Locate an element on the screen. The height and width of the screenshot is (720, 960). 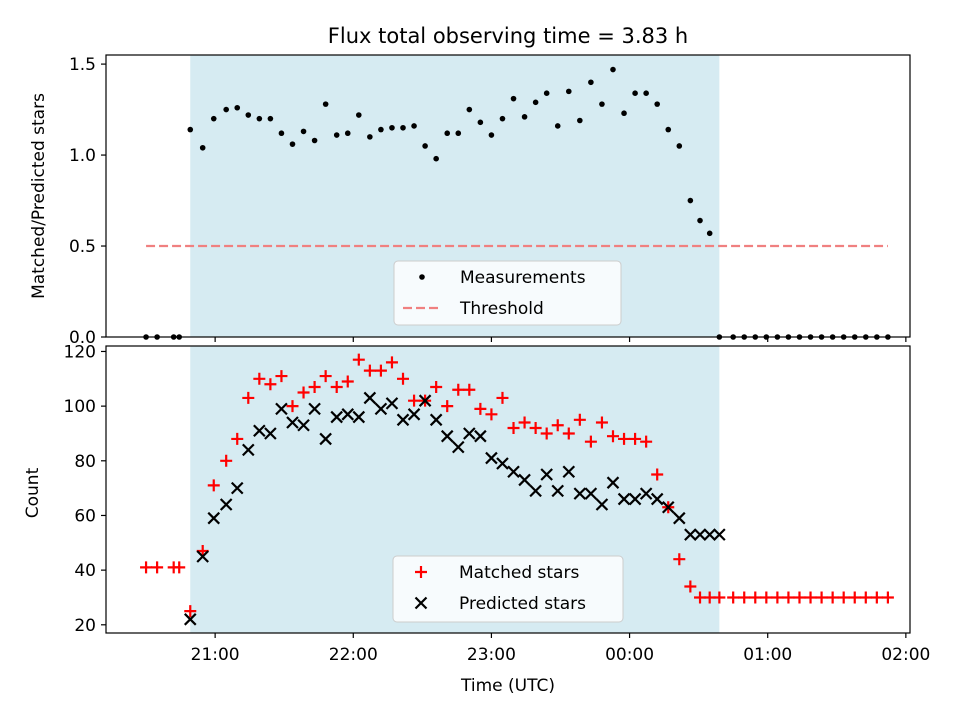
x-tick-label: 01:00 is located at coordinates (767, 655).